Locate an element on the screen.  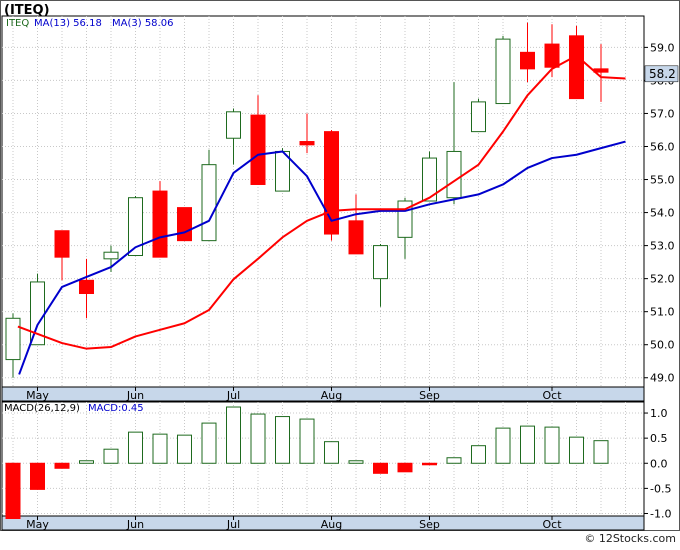
y-tick-label: 55.0 is located at coordinates (662, 180).